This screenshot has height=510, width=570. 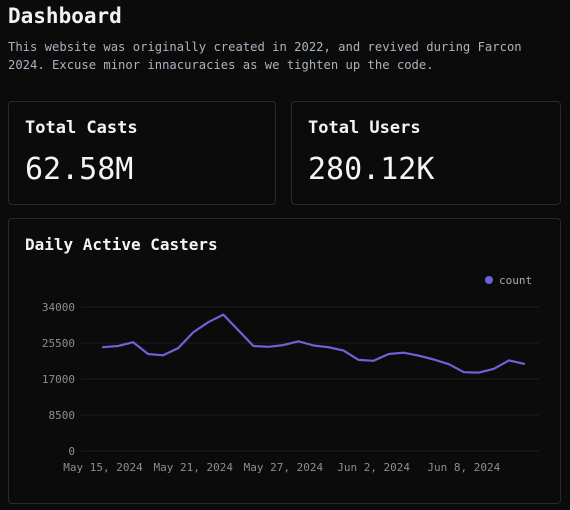 I want to click on legend-swatch-count, so click(x=489, y=280).